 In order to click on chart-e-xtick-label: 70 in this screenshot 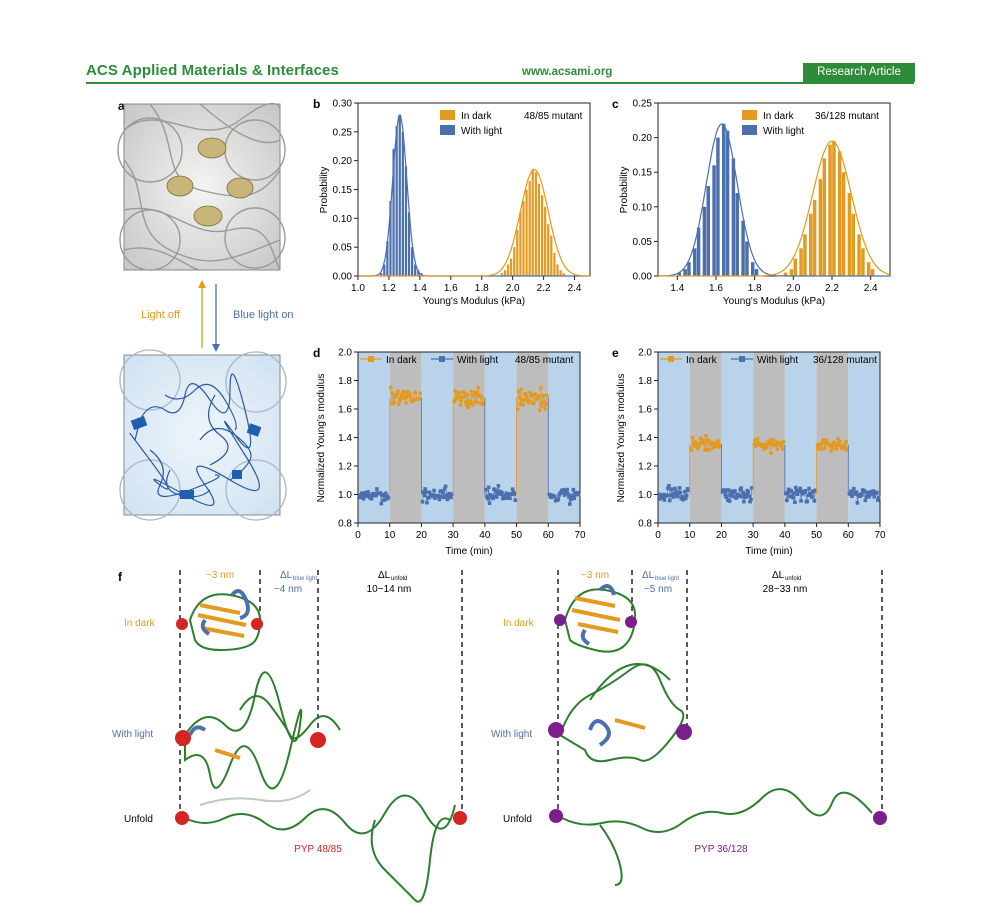, I will do `click(880, 535)`.